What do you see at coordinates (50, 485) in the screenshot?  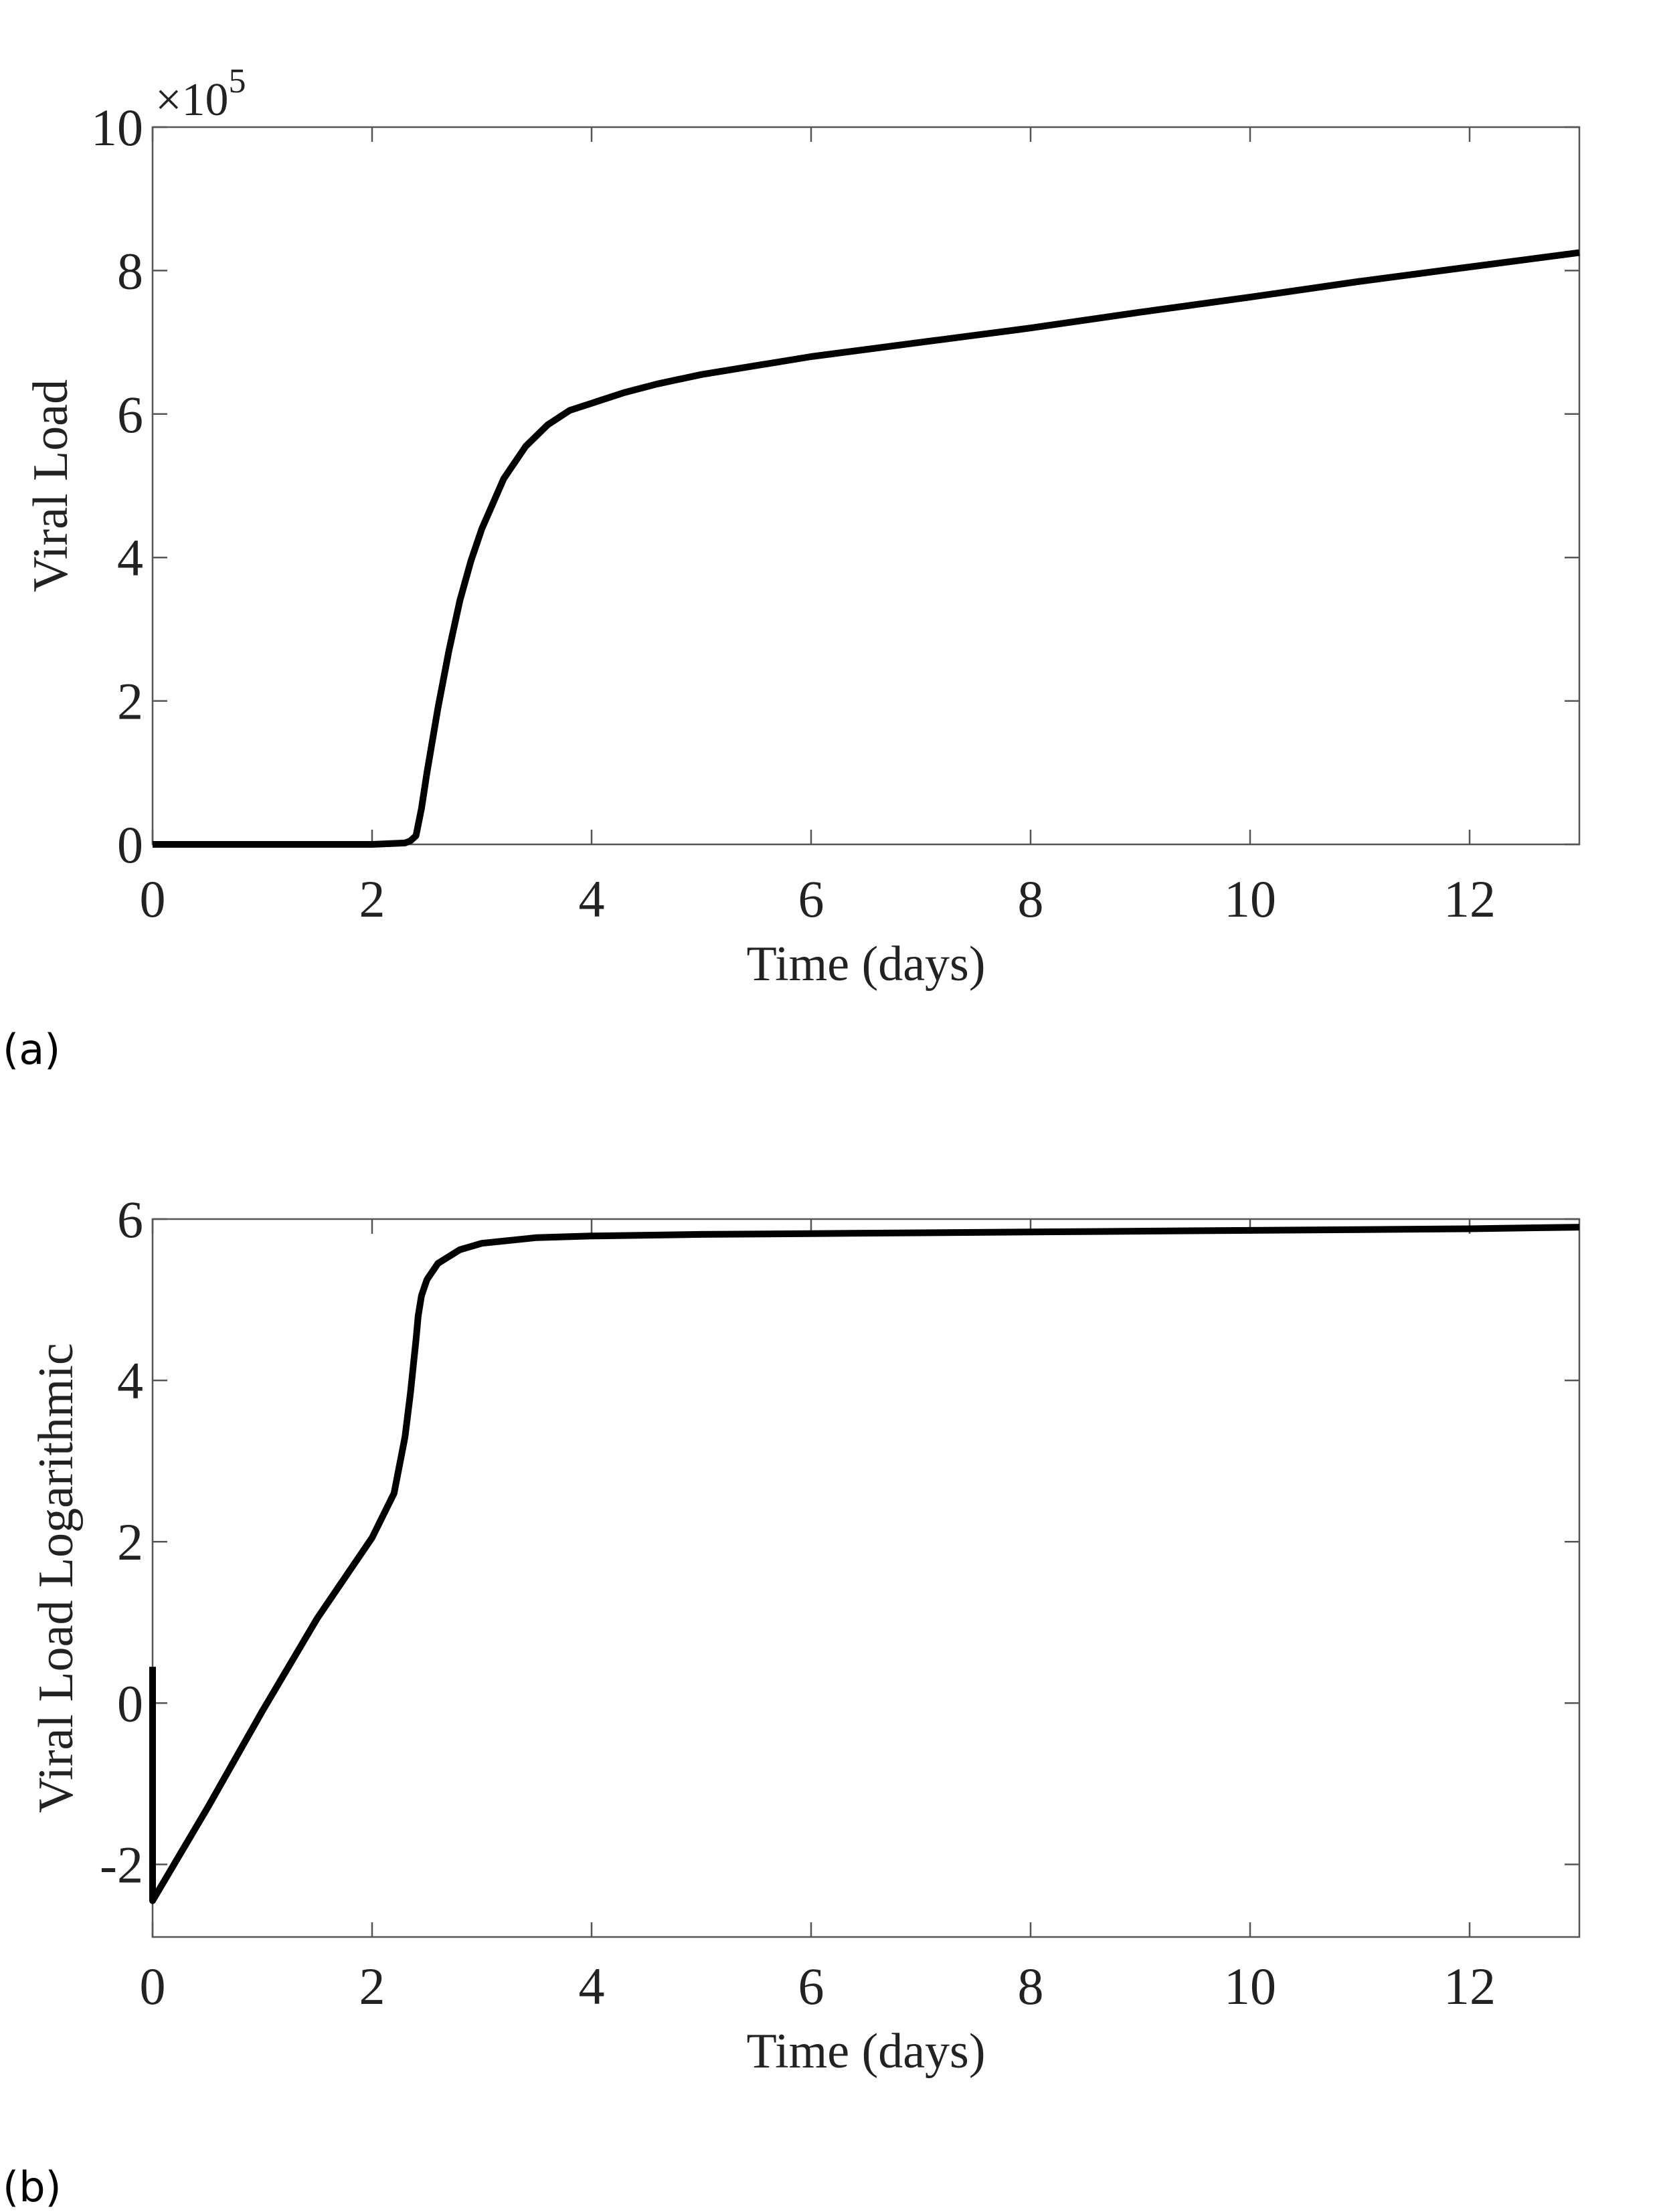 I see `y-axis-label: Viral Load` at bounding box center [50, 485].